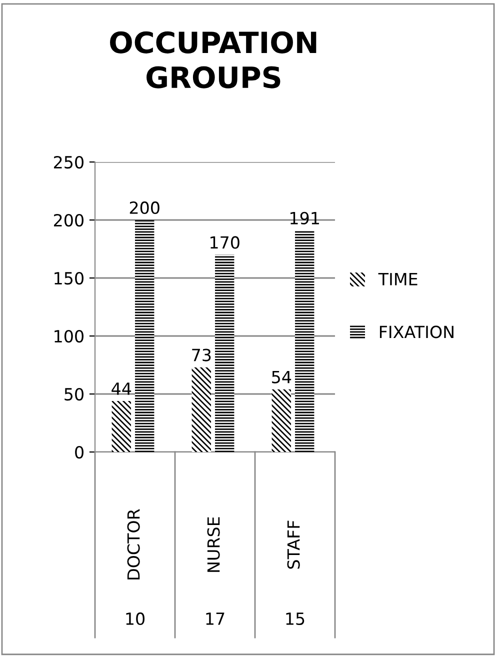  What do you see at coordinates (135, 619) in the screenshot?
I see `text: 10` at bounding box center [135, 619].